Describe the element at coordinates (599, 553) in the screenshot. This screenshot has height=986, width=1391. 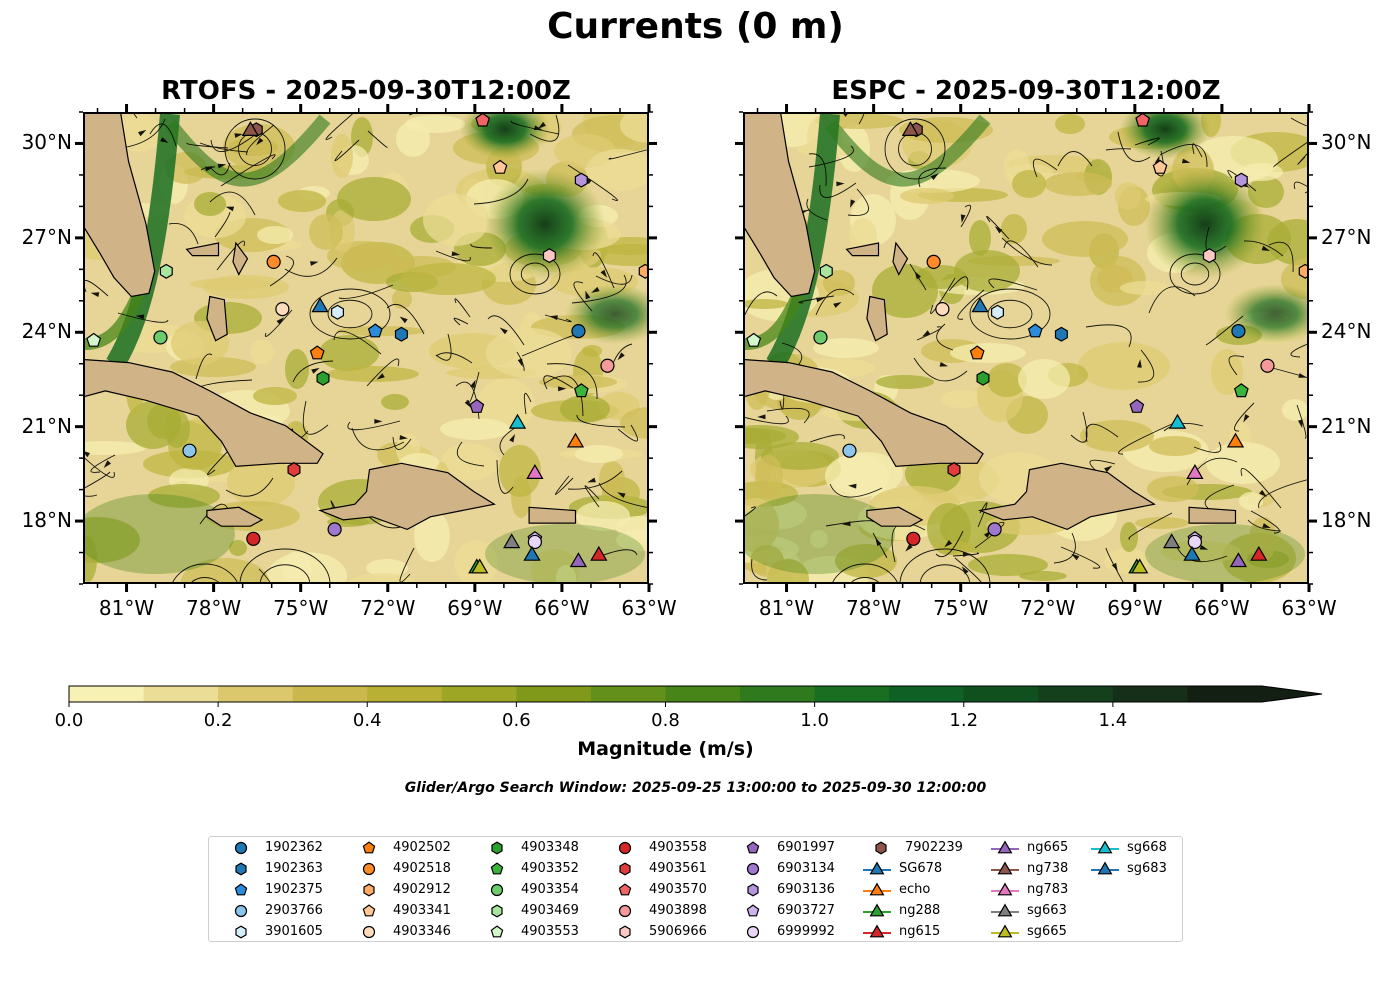
I see `platform-marker-ng615` at that location.